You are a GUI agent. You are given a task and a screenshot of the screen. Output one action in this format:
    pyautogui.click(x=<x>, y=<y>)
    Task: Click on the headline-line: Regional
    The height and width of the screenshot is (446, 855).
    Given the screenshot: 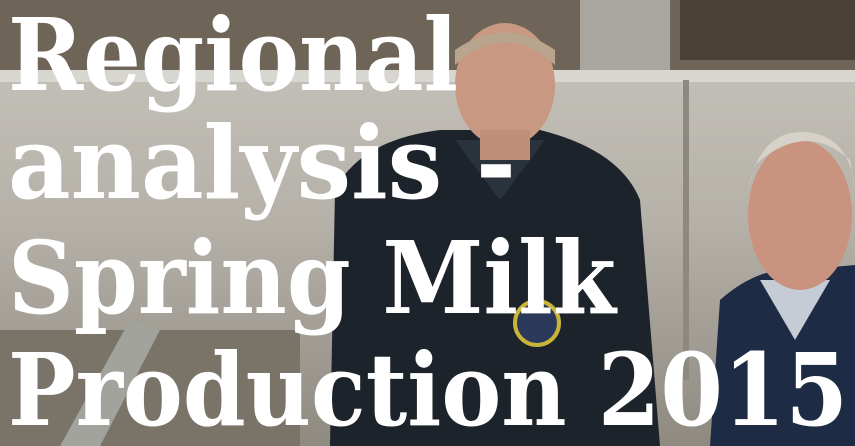 What is the action you would take?
    pyautogui.click(x=233, y=57)
    